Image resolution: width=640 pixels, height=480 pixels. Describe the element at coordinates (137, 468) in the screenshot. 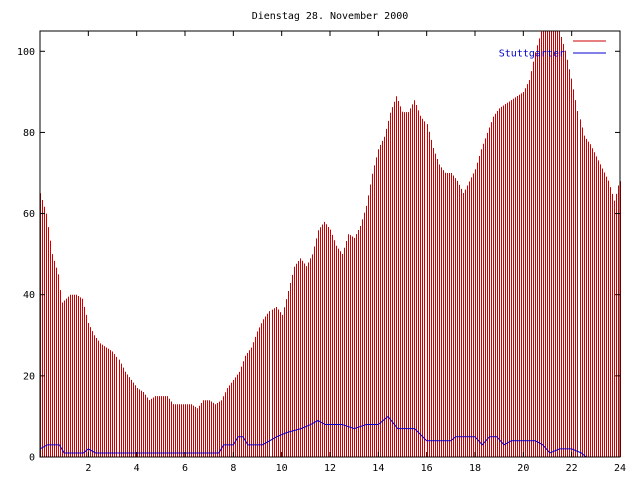

I see `x-tick-label: 4` at that location.